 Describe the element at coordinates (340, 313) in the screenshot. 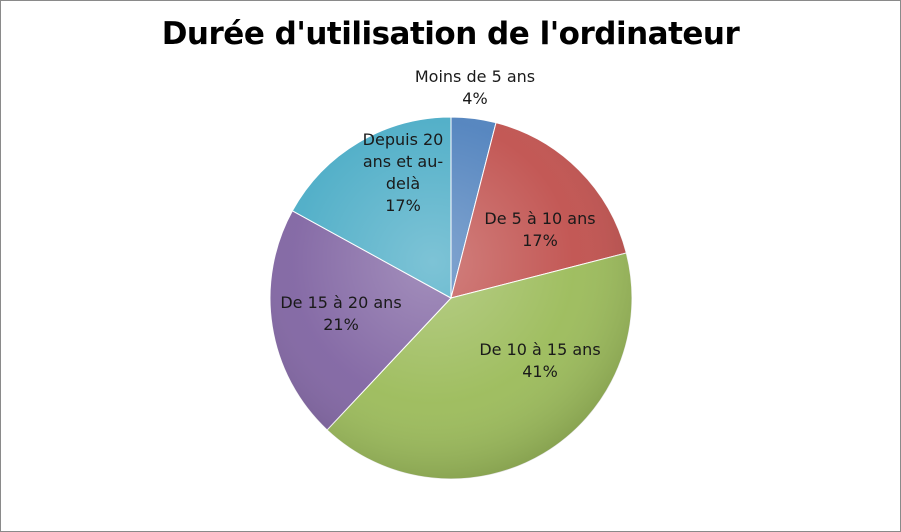

I see `slice-data-label: De 15 à 20 ans 21%` at that location.